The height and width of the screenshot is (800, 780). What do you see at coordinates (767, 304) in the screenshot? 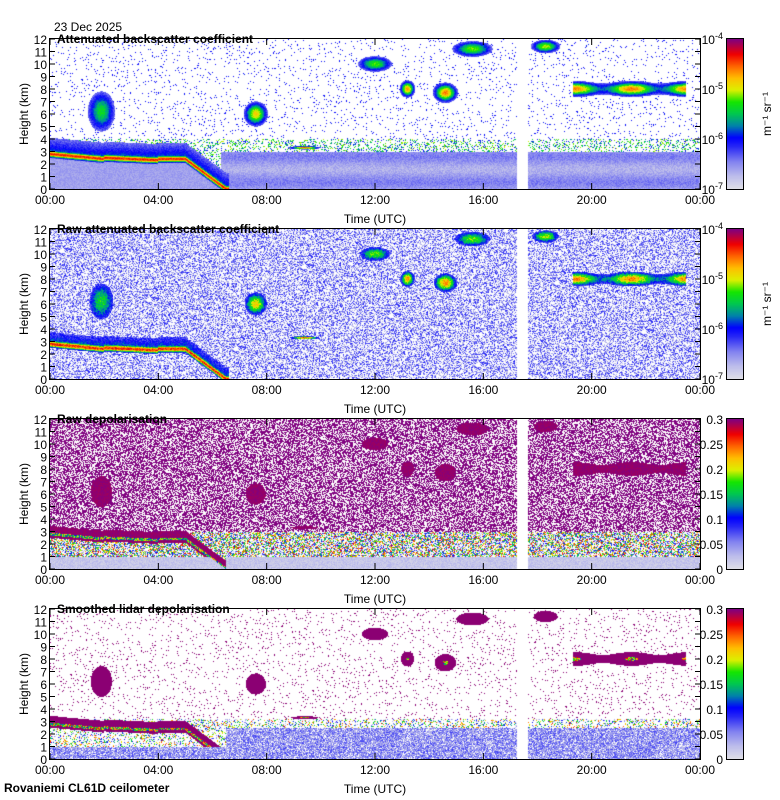
I see `colorbar-unit-label: m⁻¹ sr⁻¹` at bounding box center [767, 304].